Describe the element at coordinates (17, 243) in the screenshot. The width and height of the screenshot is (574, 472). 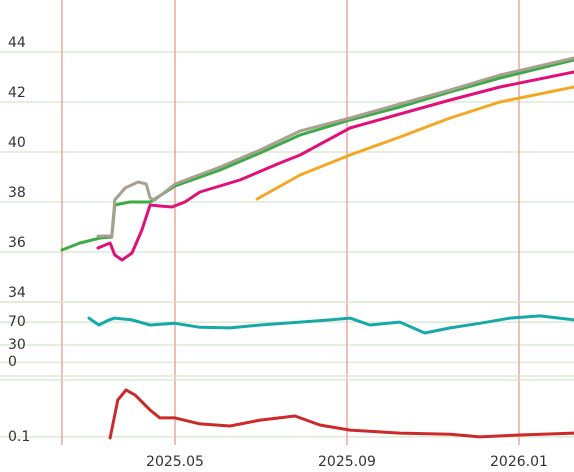
I see `y-tick-label: 36` at that location.